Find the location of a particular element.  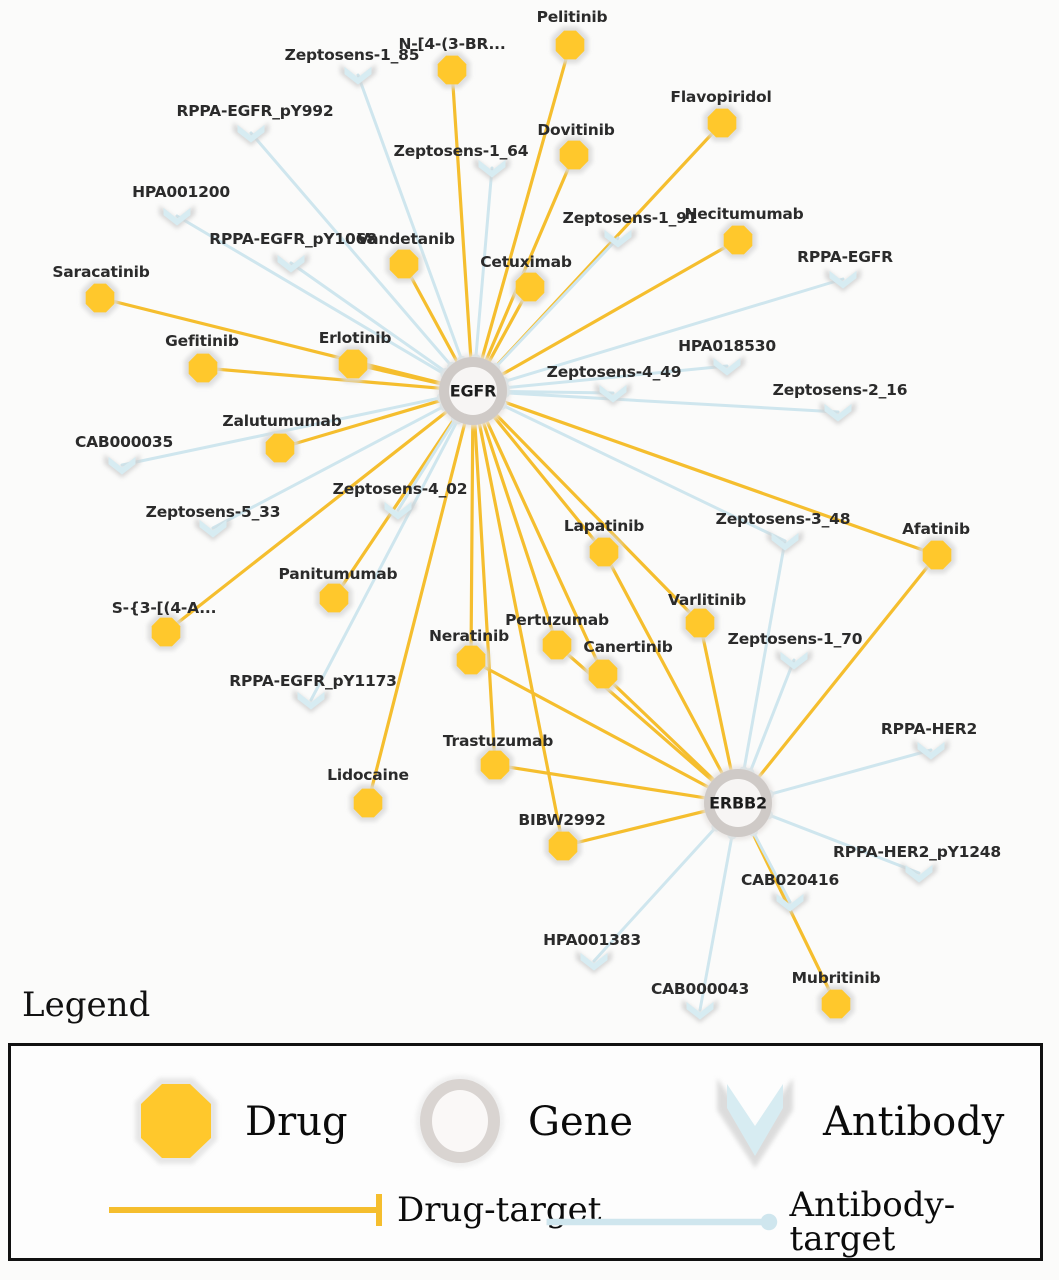

circle-icon is located at coordinates (460, 1121).